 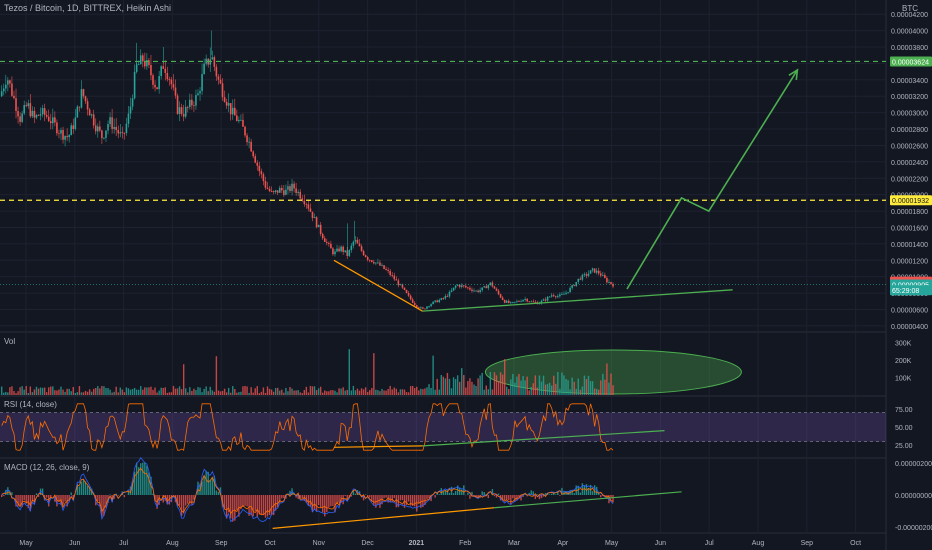 I want to click on x-tick-label: Jul, so click(x=123, y=543).